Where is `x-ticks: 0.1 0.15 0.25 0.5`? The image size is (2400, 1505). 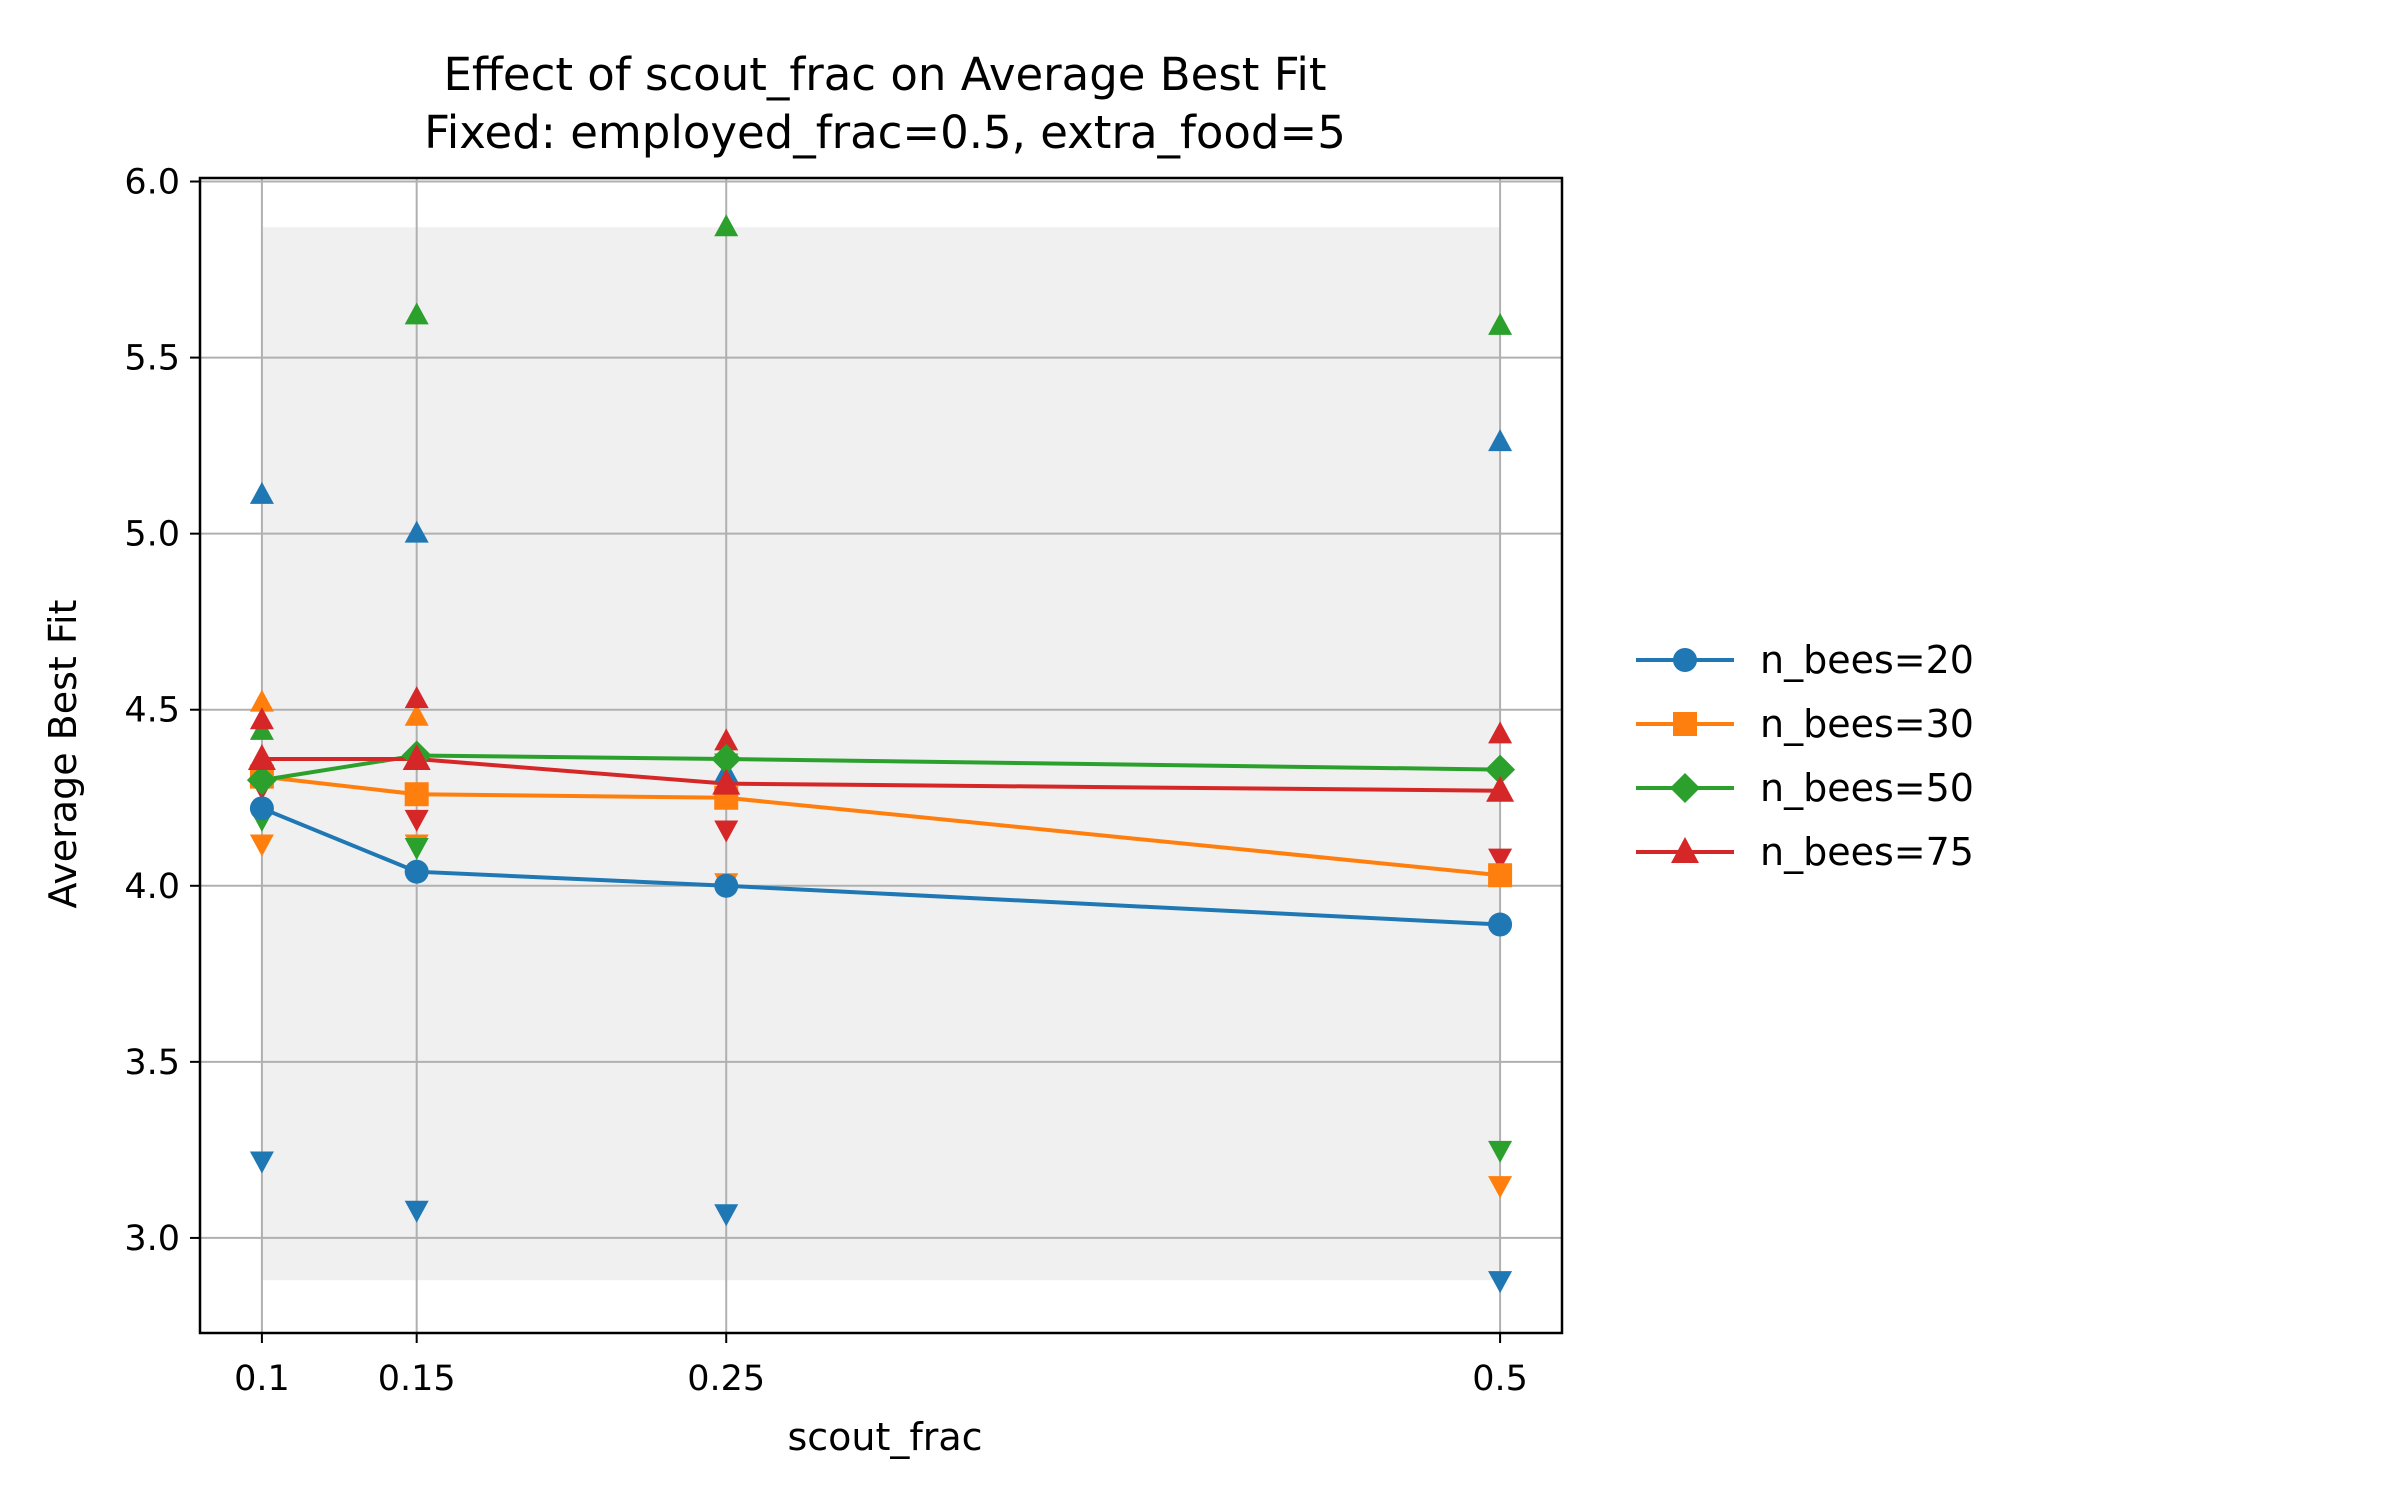 x-ticks: 0.1 0.15 0.25 0.5 is located at coordinates (881, 1366).